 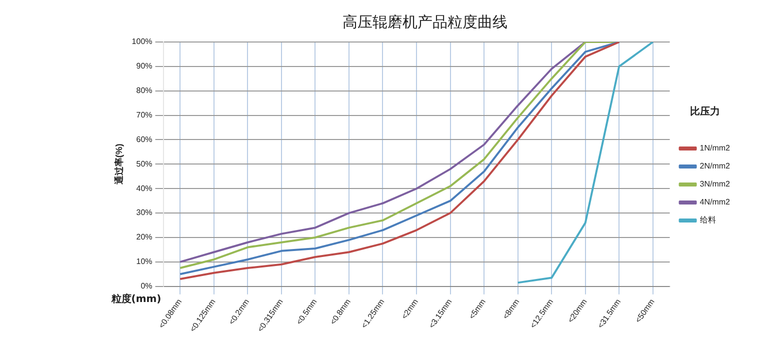 What do you see at coordinates (715, 166) in the screenshot?
I see `legend-label: 2N/mm2` at bounding box center [715, 166].